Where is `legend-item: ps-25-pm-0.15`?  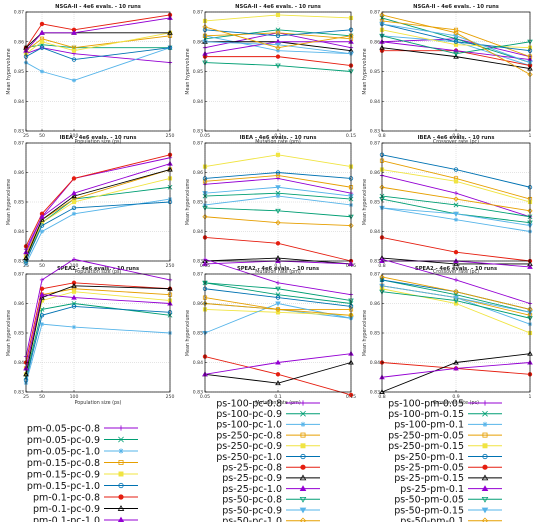
legend-item: ps-25-pm-0.15 is located at coordinates (448, 478).